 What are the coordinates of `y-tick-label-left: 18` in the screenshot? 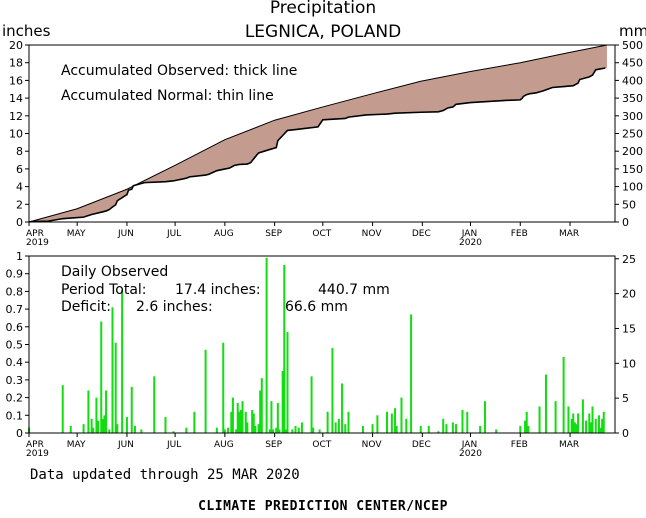 It's located at (16, 63).